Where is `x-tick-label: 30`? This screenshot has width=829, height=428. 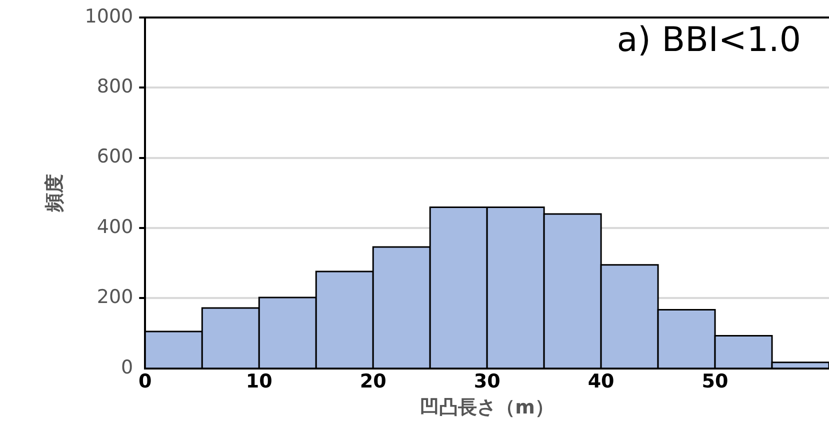 x-tick-label: 30 is located at coordinates (487, 381).